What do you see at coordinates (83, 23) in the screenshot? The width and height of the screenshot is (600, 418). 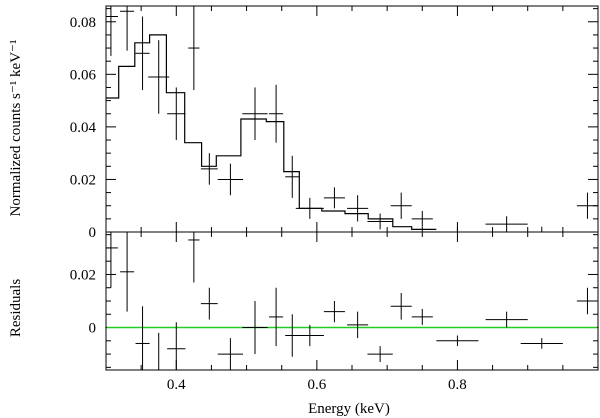 I see `y-tick-label: 0.08` at bounding box center [83, 23].